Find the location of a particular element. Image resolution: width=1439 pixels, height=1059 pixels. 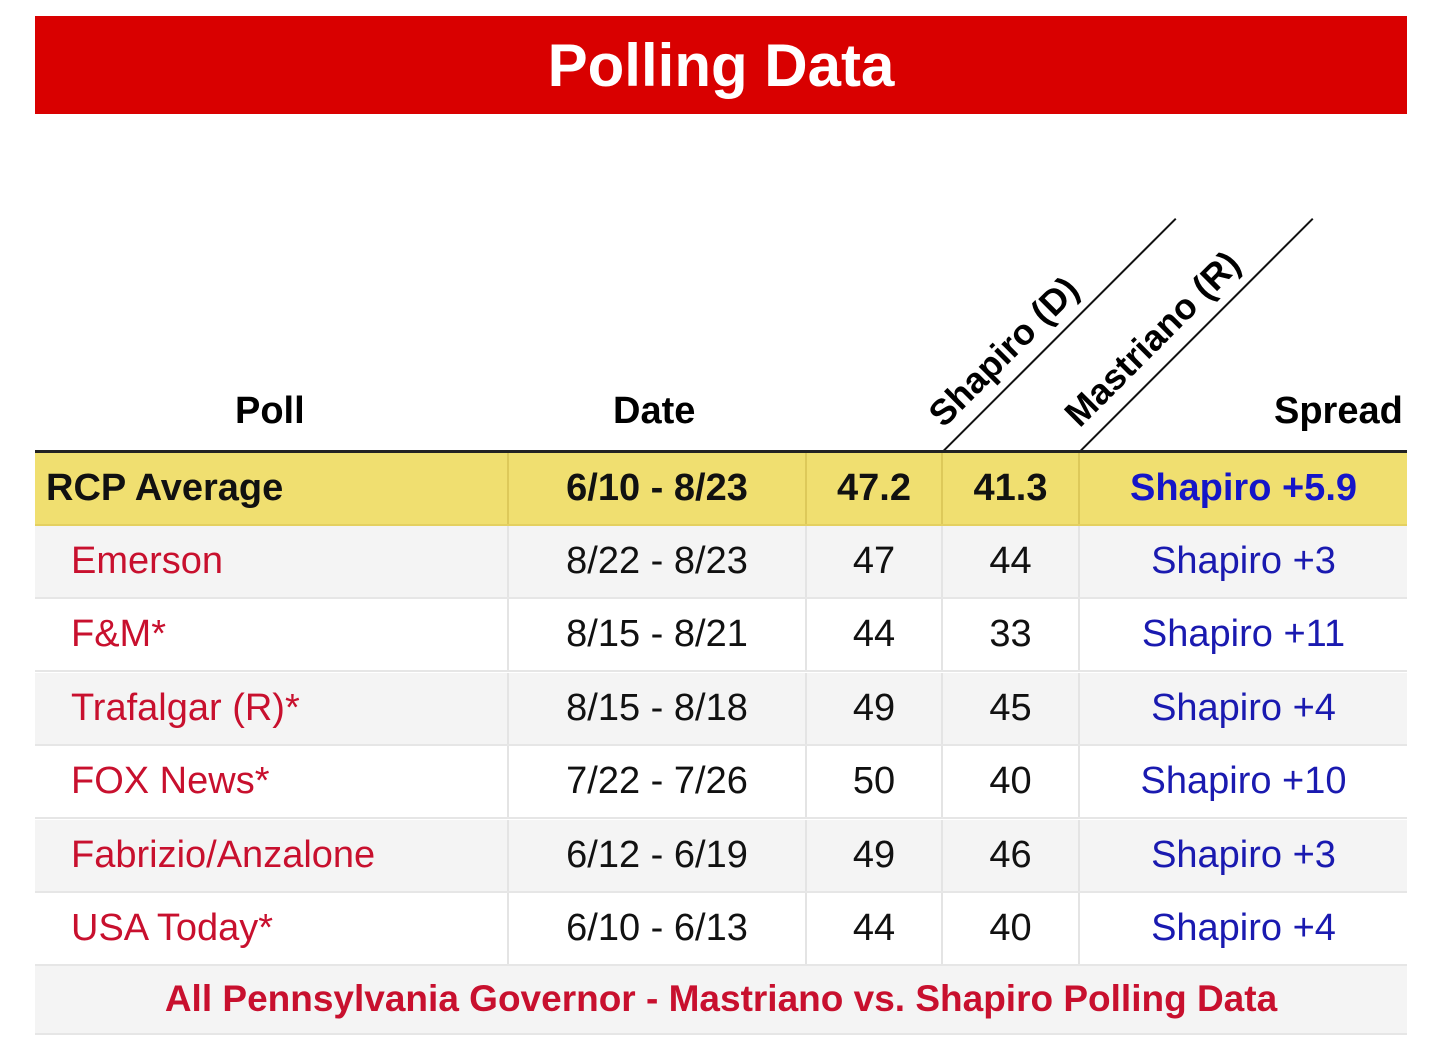

table-row: Trafalgar (R)* 8/15 - 8/18 49 45 Shapiro +4 is located at coordinates (721, 709).